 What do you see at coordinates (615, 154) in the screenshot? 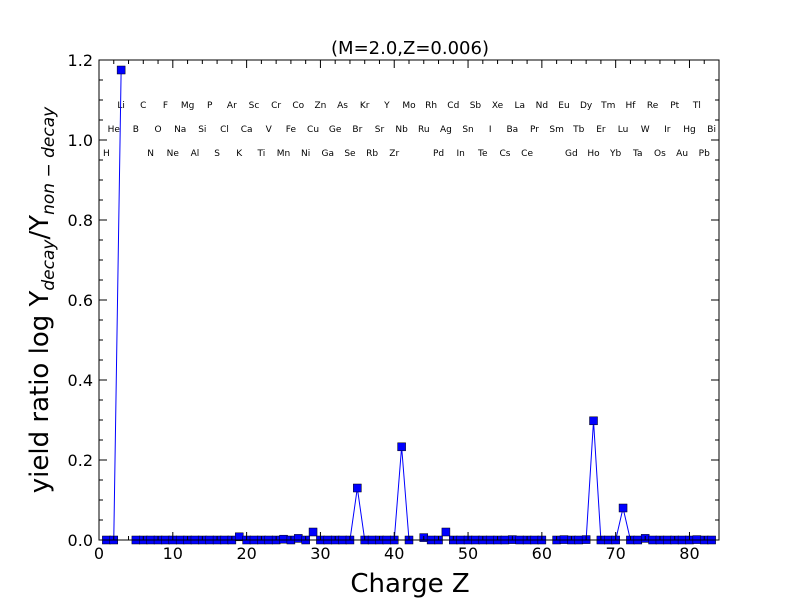
I see `element-label-yb: Yb` at bounding box center [615, 154].